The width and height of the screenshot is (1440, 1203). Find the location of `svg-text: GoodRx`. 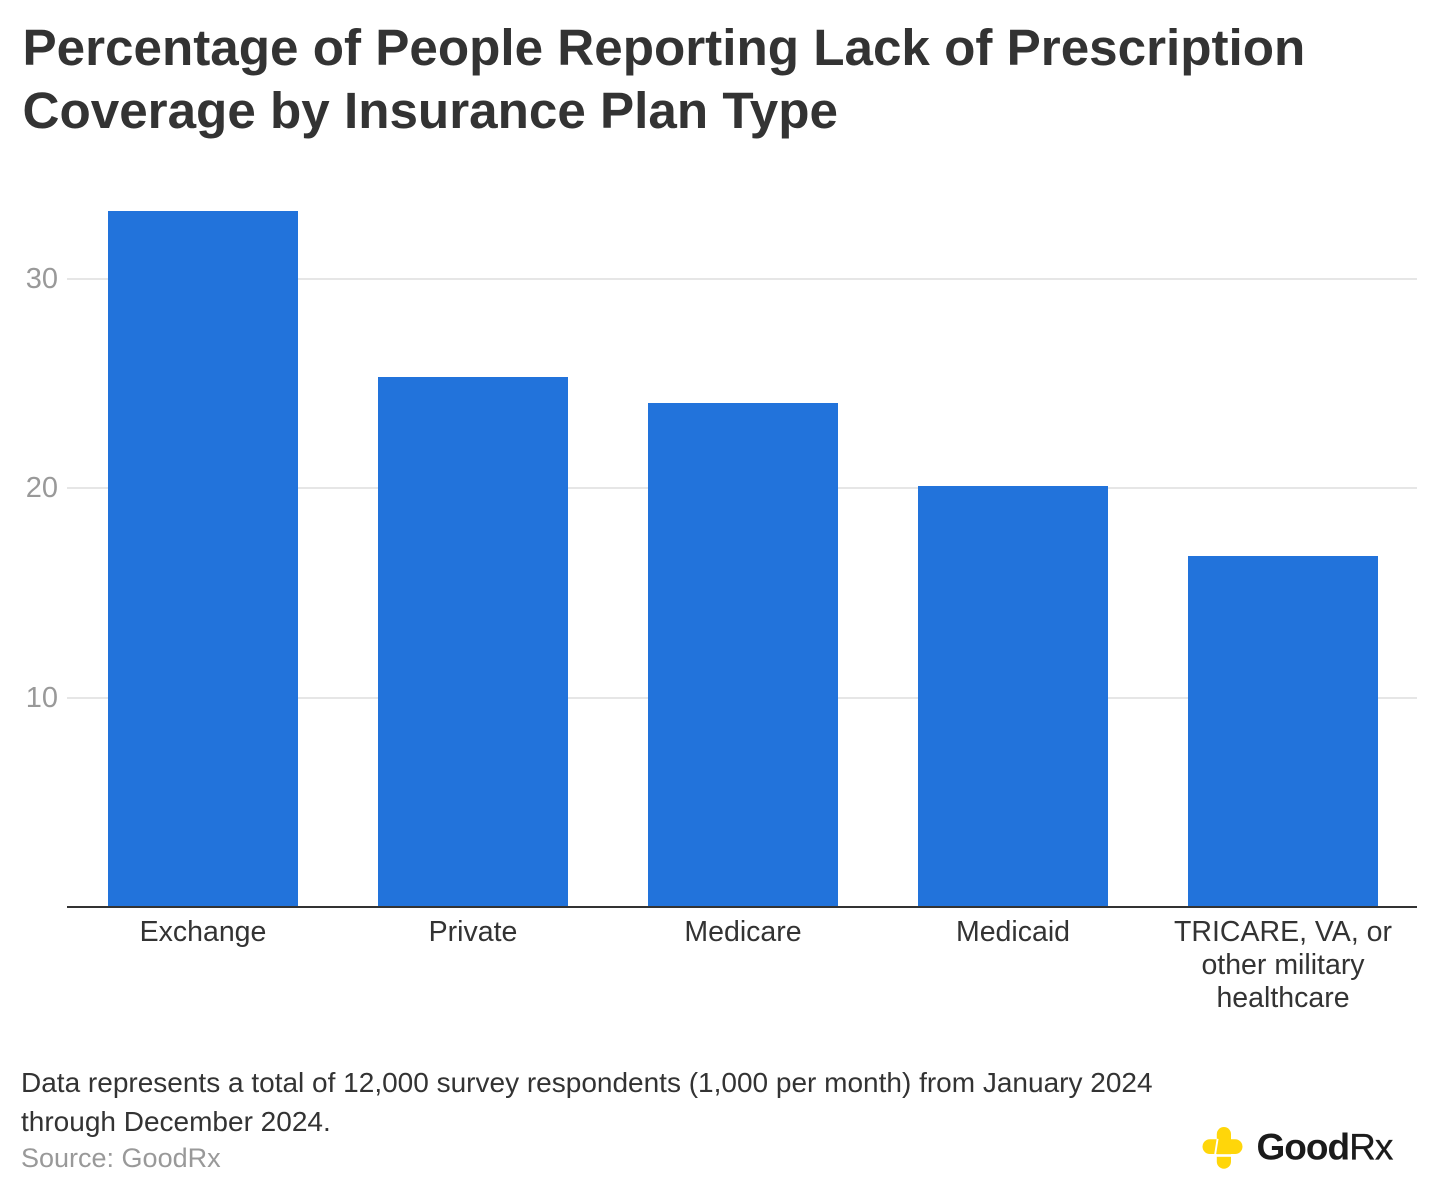

svg-text: GoodRx is located at coordinates (1325, 1147).